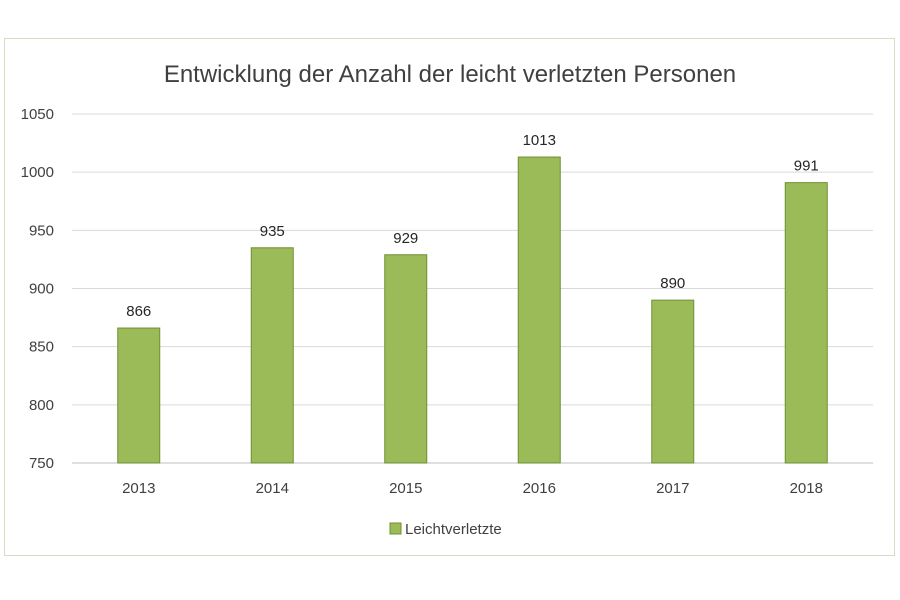 The height and width of the screenshot is (600, 900). Describe the element at coordinates (272, 231) in the screenshot. I see `data-label: 935` at that location.